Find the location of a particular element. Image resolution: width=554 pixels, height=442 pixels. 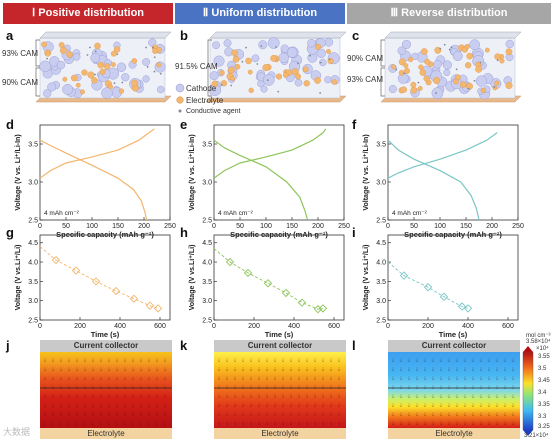

cathode-schematic is located at coordinates (103, 67).